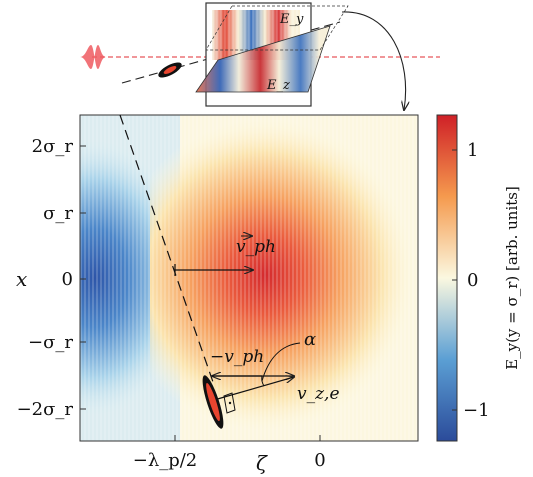 The width and height of the screenshot is (533, 477). Describe the element at coordinates (472, 150) in the screenshot. I see `colorbar-tick-1: 1` at that location.